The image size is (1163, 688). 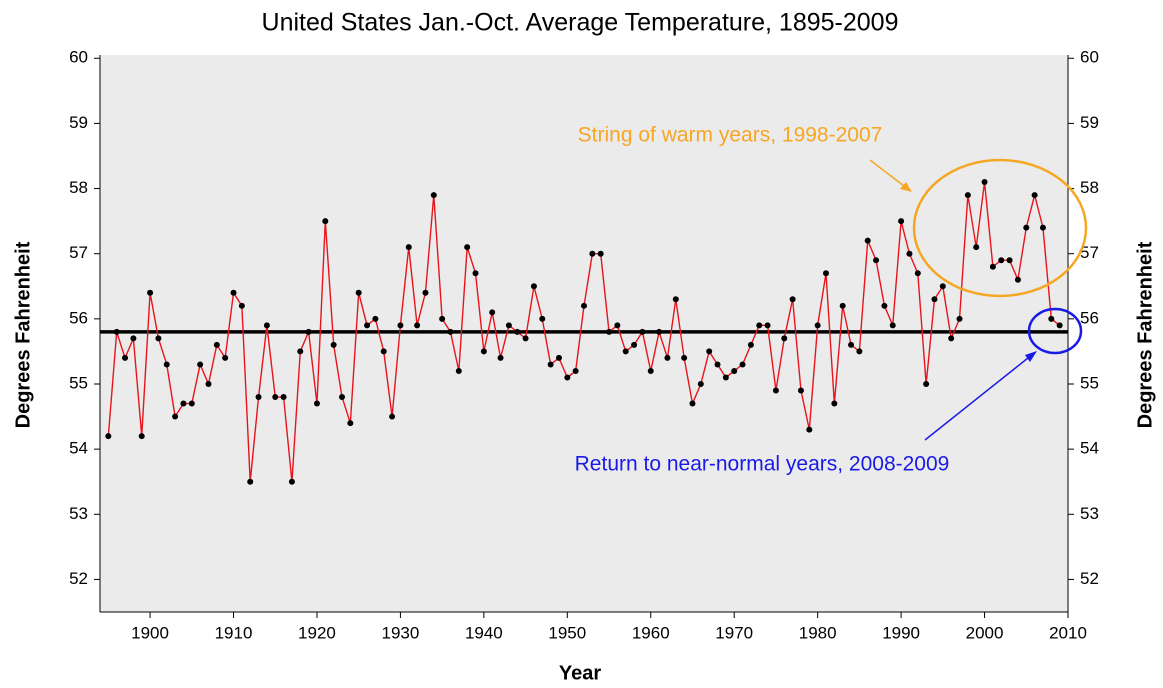 What do you see at coordinates (734, 632) in the screenshot?
I see `x-tick-label: 1970` at bounding box center [734, 632].